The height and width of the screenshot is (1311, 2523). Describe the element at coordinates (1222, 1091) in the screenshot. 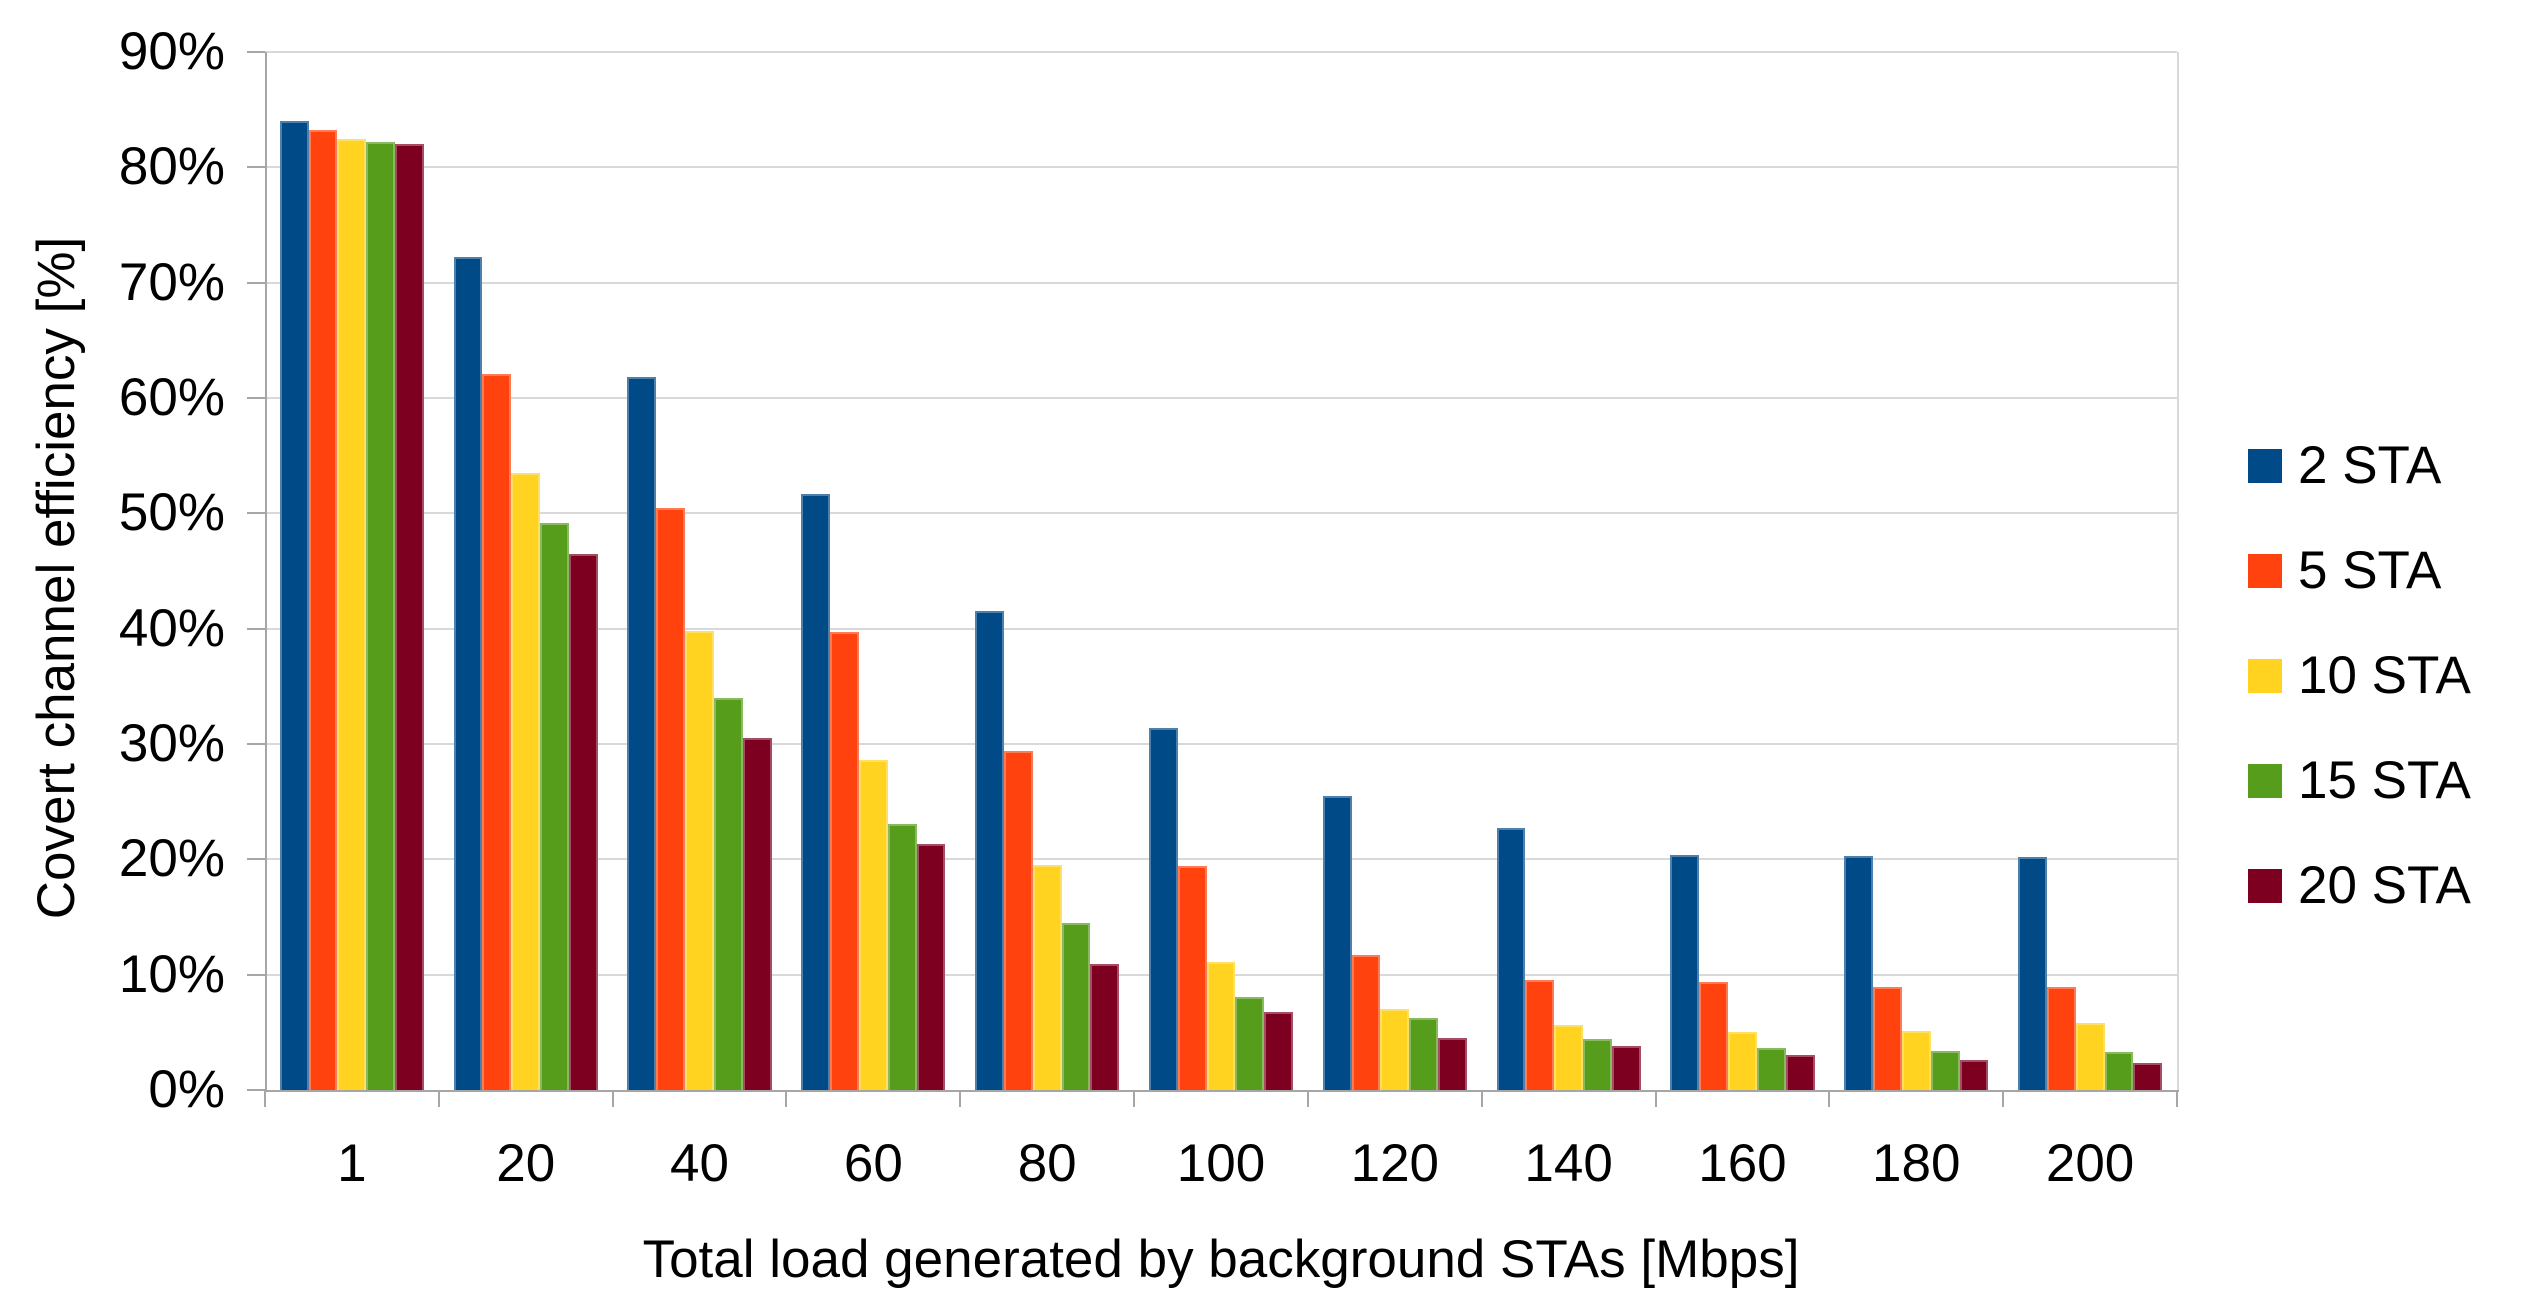

I see `x-axis-line` at that location.